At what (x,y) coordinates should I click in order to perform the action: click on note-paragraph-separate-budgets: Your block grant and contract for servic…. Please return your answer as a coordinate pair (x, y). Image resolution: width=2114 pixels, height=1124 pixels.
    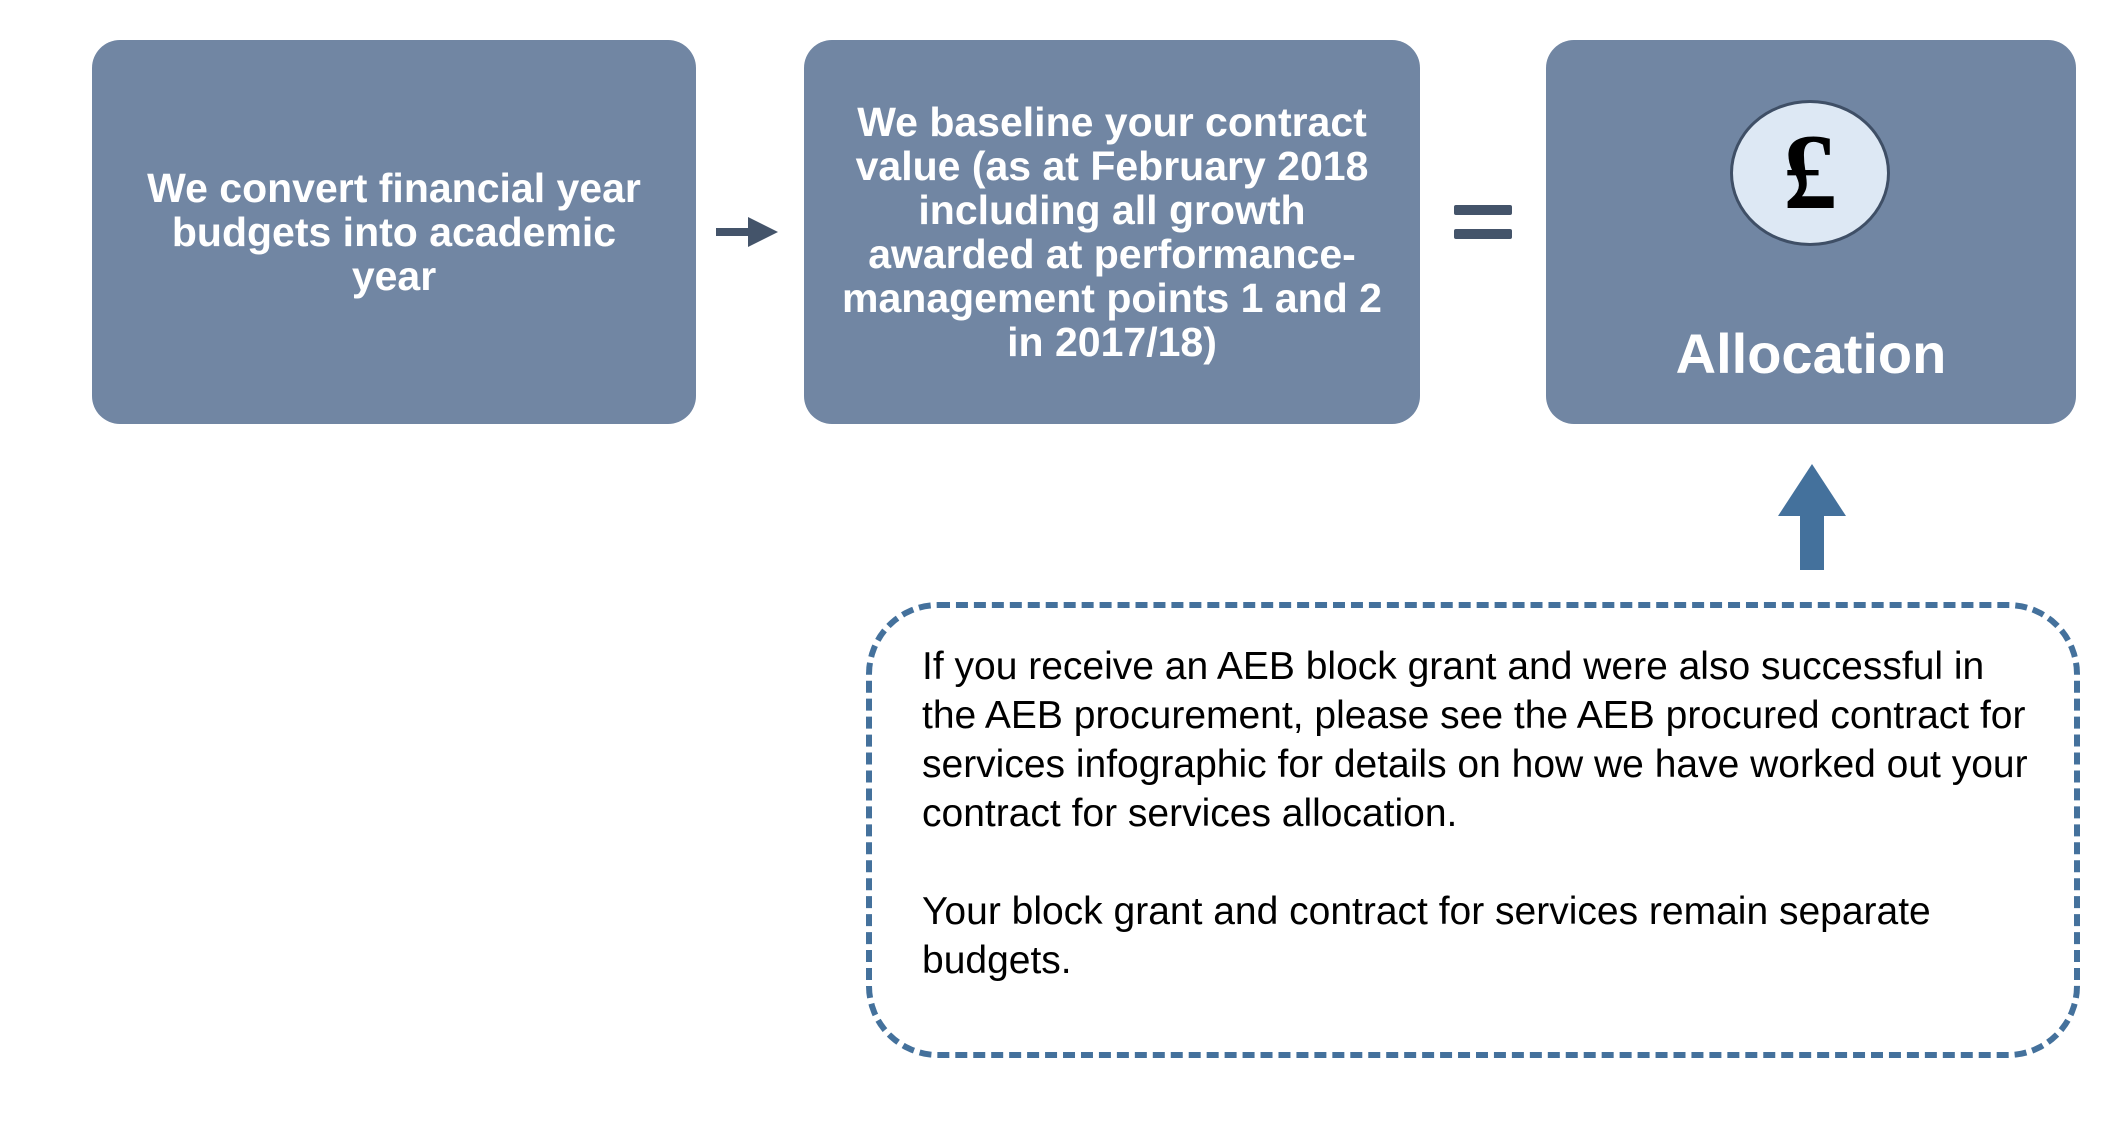
    Looking at the image, I should click on (1426, 936).